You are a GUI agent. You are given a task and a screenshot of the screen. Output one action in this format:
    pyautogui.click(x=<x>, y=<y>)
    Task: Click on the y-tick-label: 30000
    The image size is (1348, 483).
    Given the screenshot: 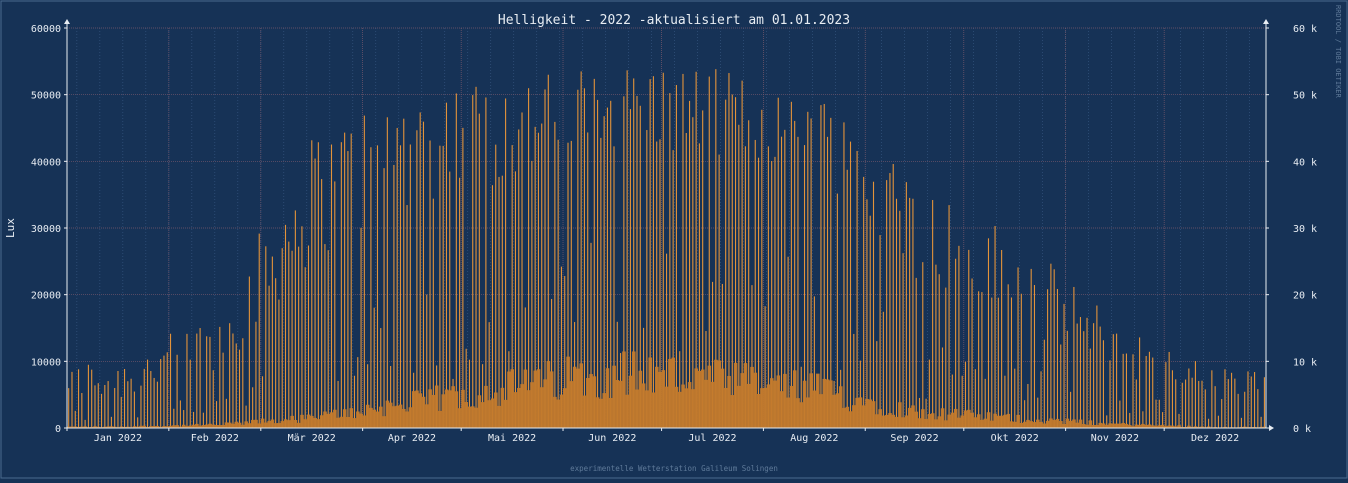 What is the action you would take?
    pyautogui.click(x=46, y=229)
    